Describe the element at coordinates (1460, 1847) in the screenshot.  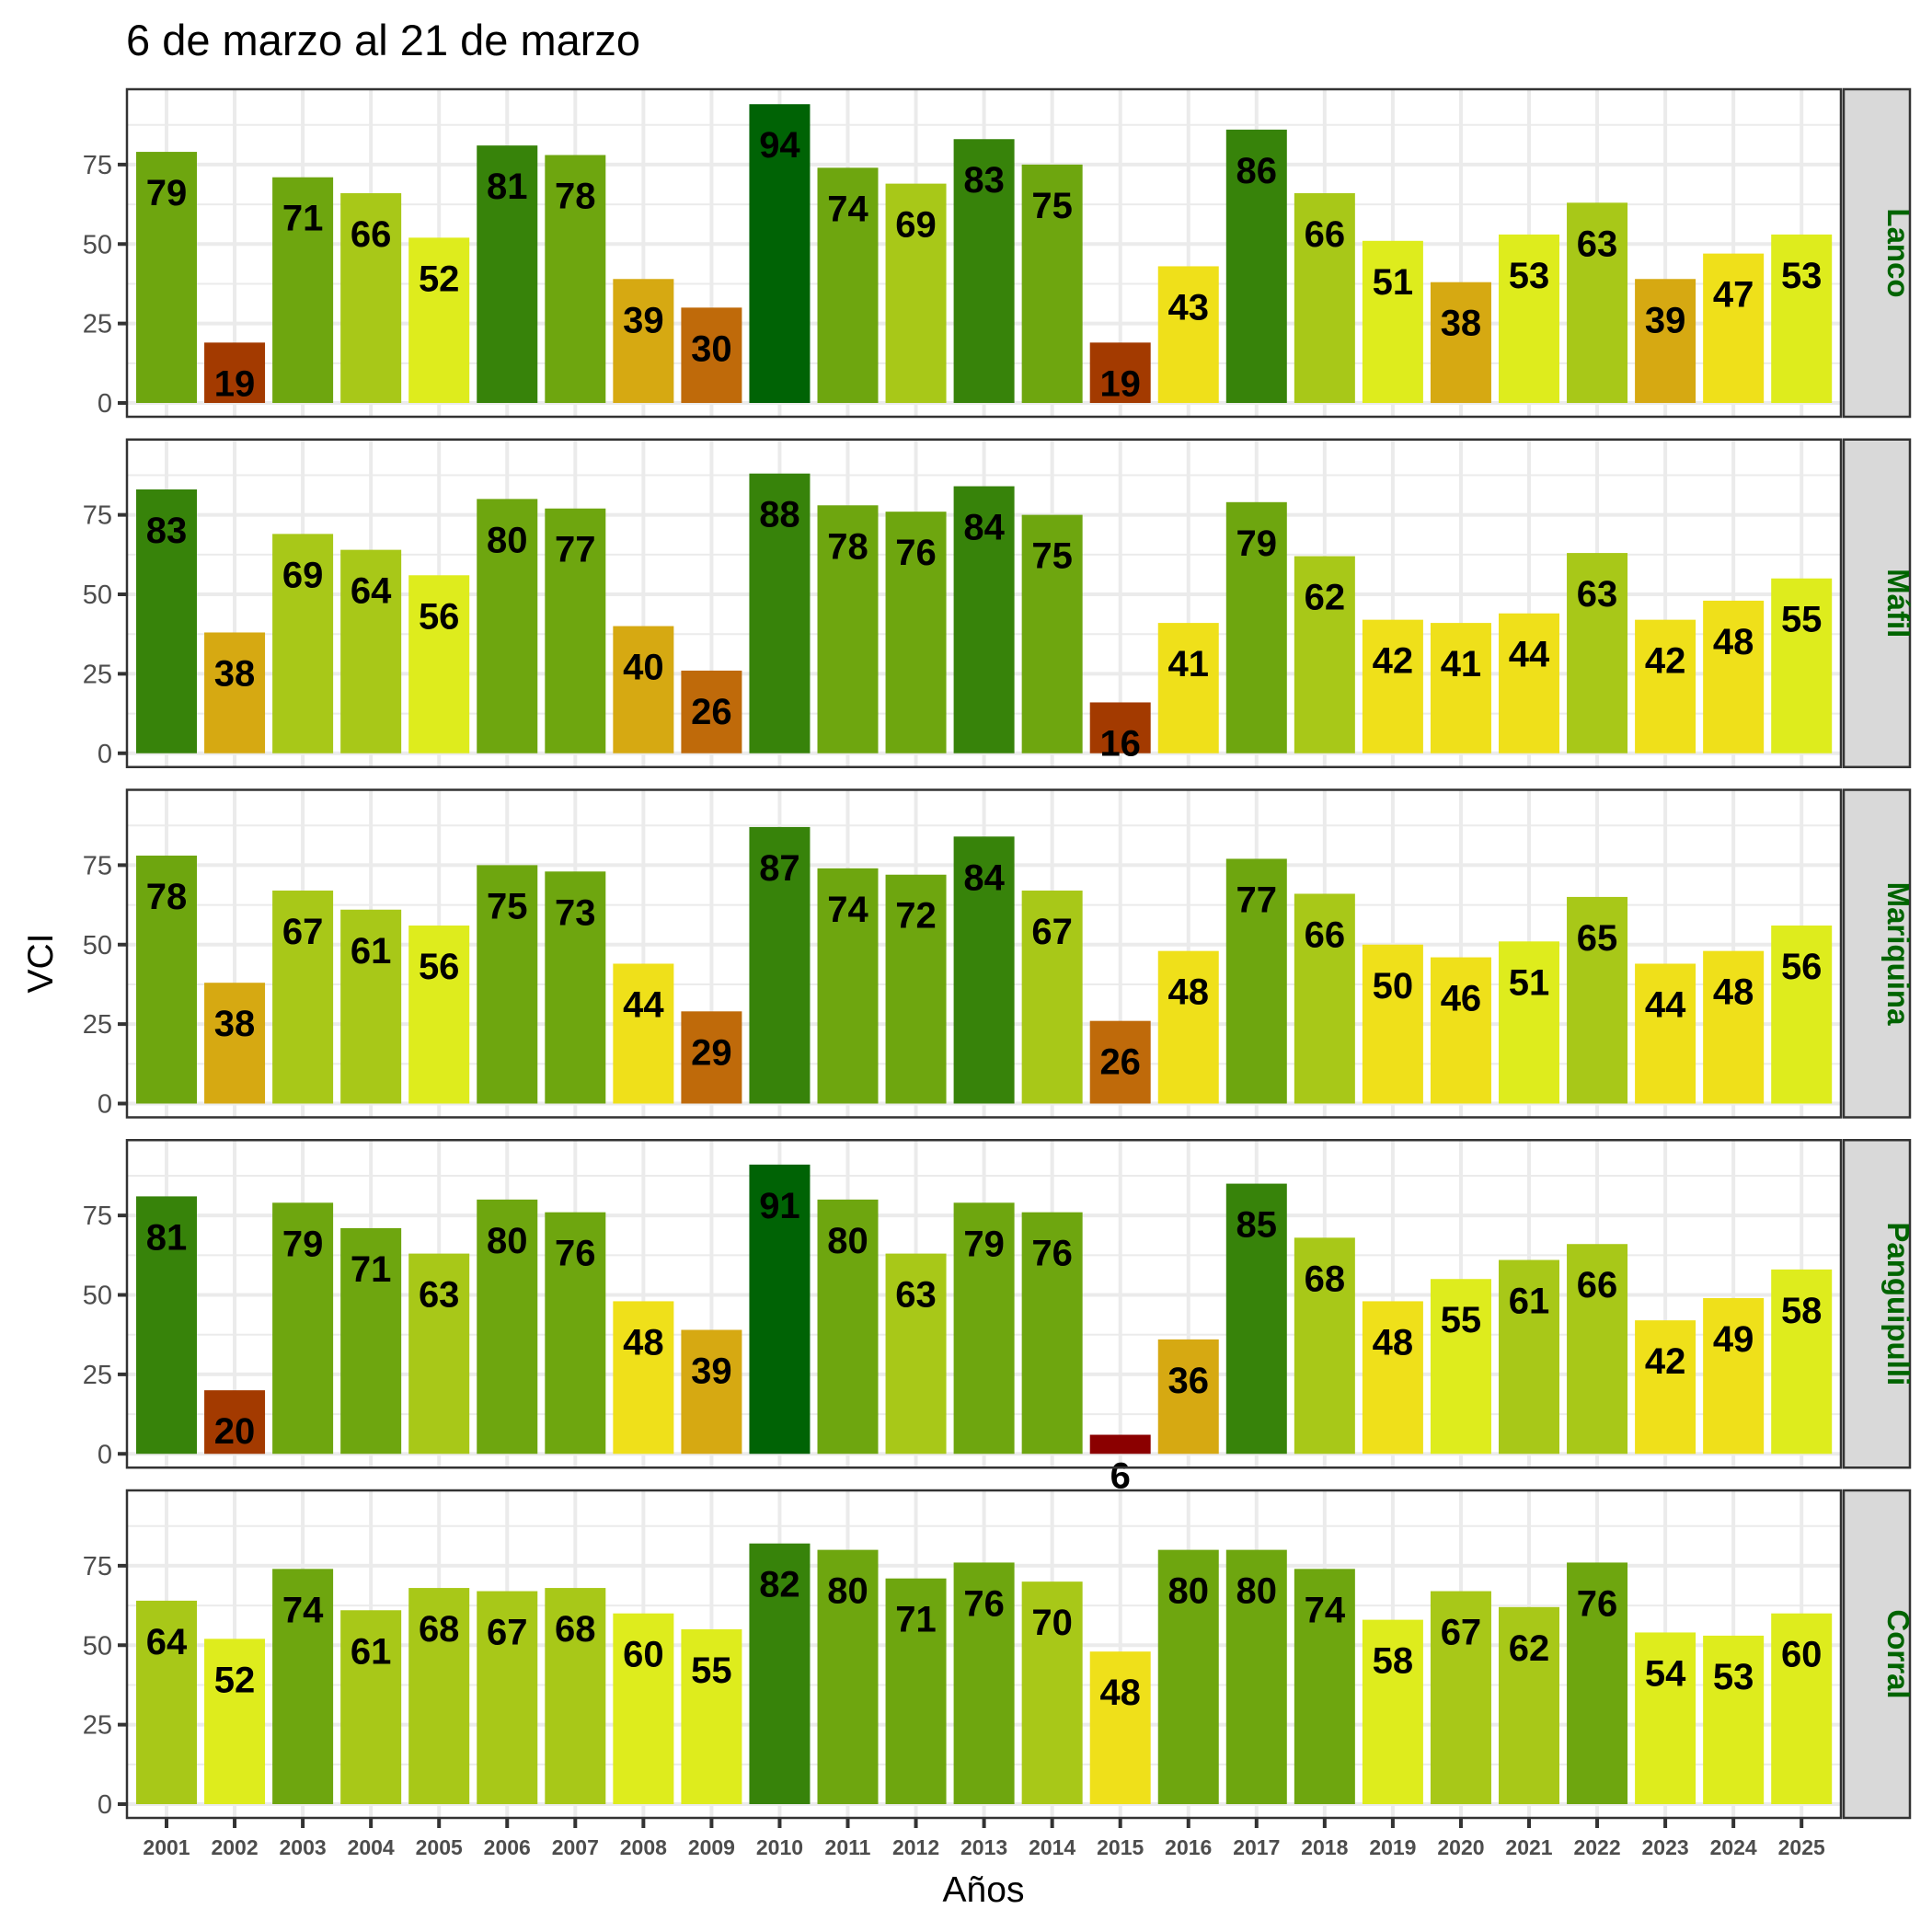
I see `x-tick-label: 2020` at that location.